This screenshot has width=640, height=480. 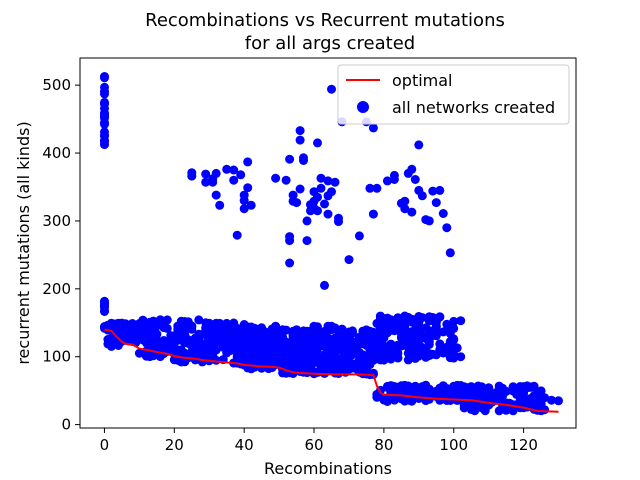 What do you see at coordinates (383, 445) in the screenshot?
I see `x-tick-label: 80` at bounding box center [383, 445].